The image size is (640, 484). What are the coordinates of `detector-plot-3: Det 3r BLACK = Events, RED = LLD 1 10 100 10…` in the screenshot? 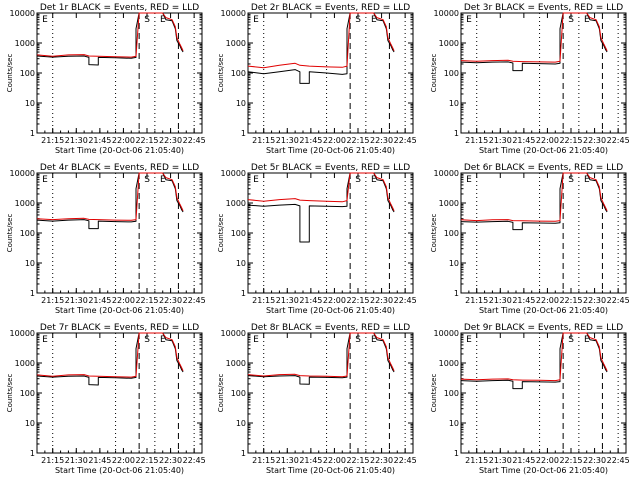 It's located at (530, 79).